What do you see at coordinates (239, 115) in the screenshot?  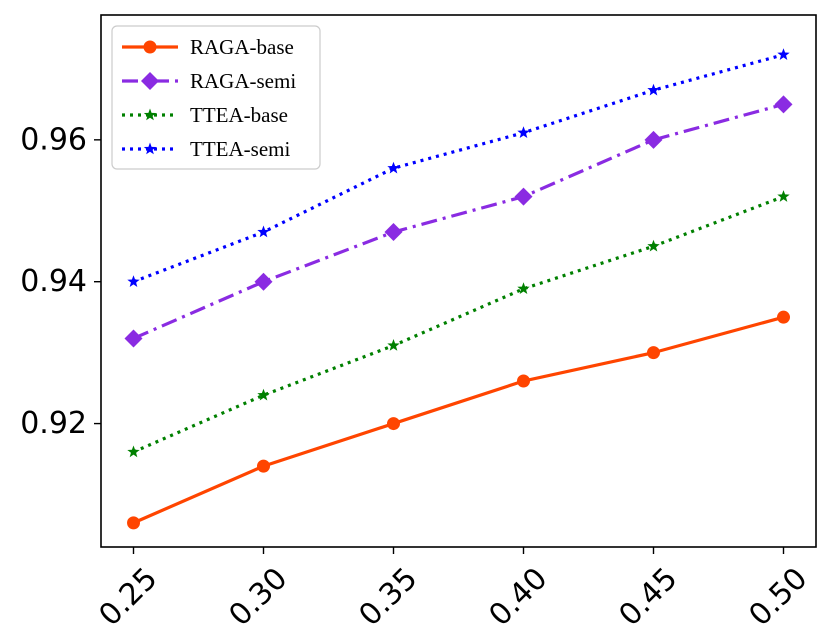 I see `legend-label: TTEA-base` at bounding box center [239, 115].